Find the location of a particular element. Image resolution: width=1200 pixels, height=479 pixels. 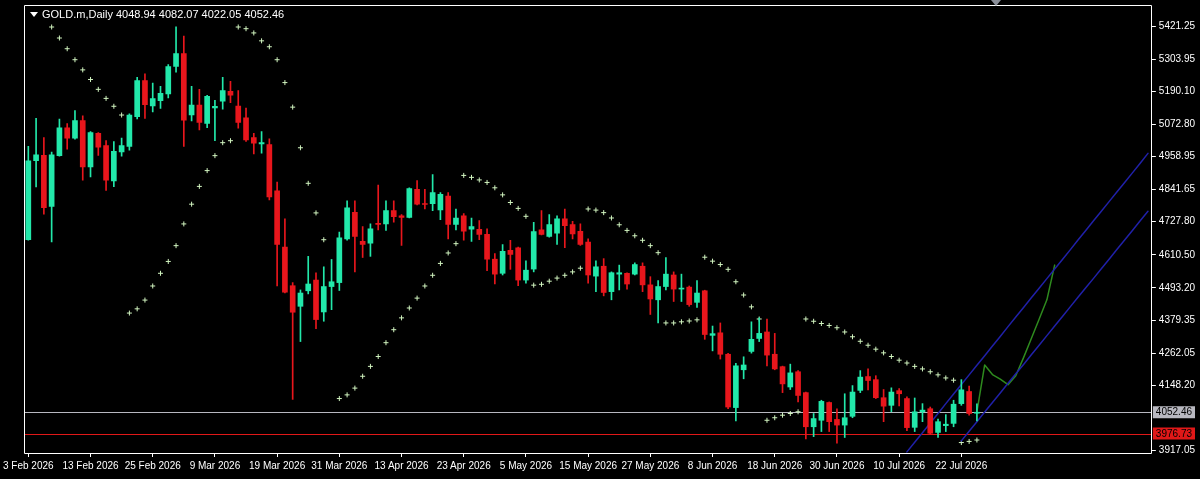

x-tick-label: 10 Jul 2026 is located at coordinates (899, 465).